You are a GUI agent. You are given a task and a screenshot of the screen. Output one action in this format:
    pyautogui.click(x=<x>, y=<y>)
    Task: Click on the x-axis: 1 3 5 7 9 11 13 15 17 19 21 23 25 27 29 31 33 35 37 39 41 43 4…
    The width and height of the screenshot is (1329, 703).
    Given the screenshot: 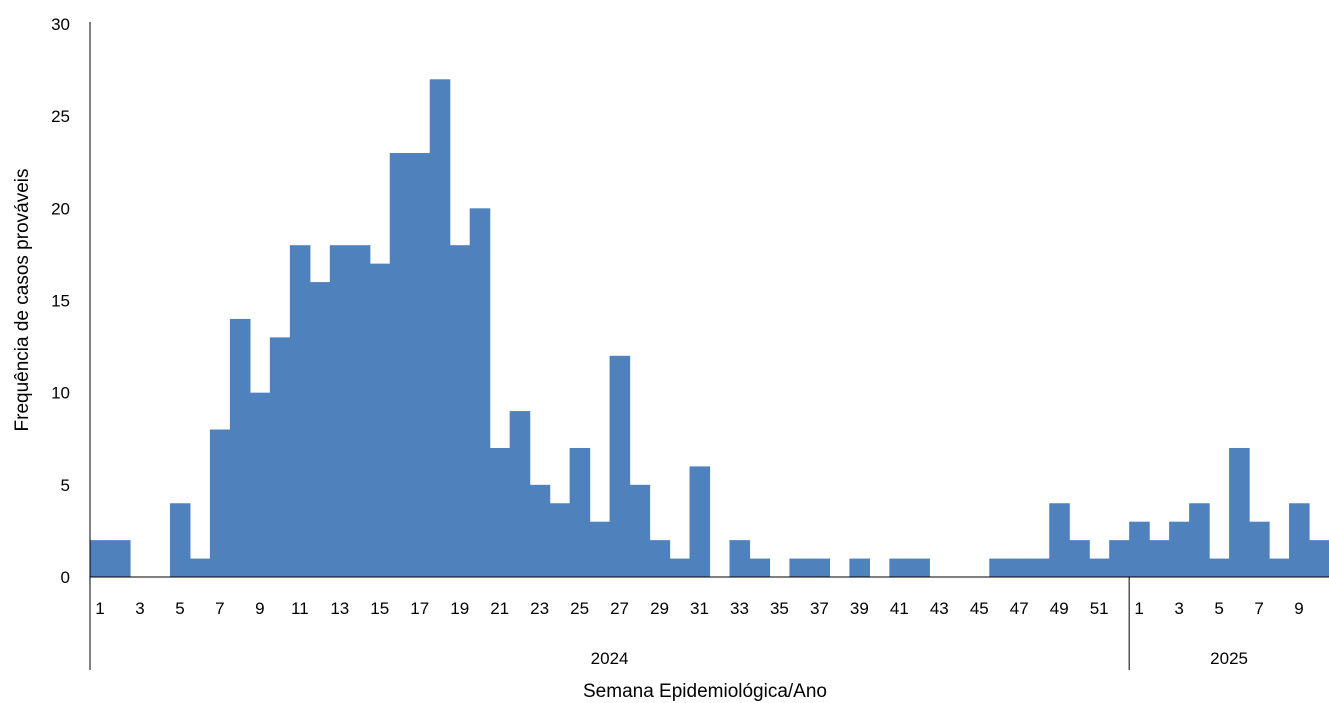 What is the action you would take?
    pyautogui.click(x=709, y=623)
    